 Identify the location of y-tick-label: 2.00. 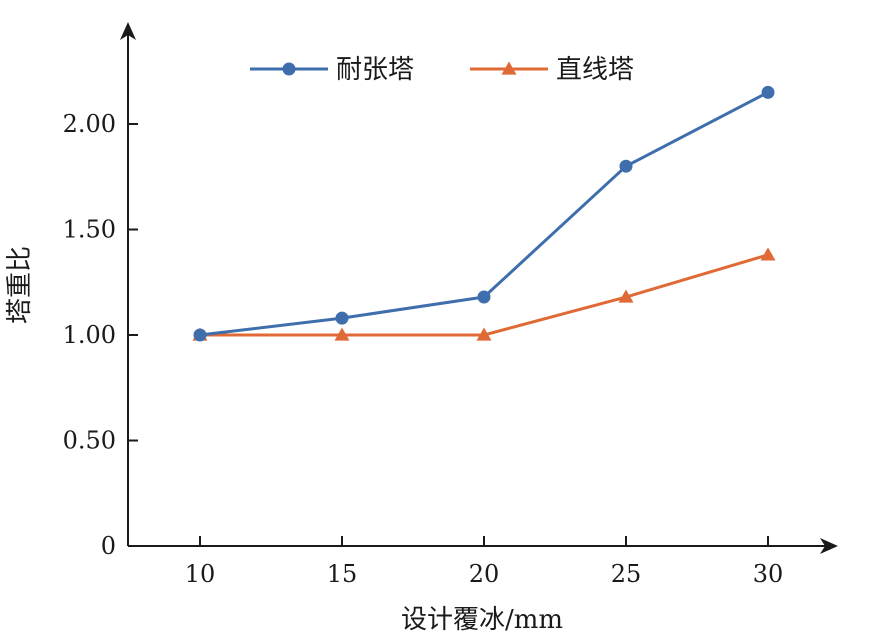
(89, 124).